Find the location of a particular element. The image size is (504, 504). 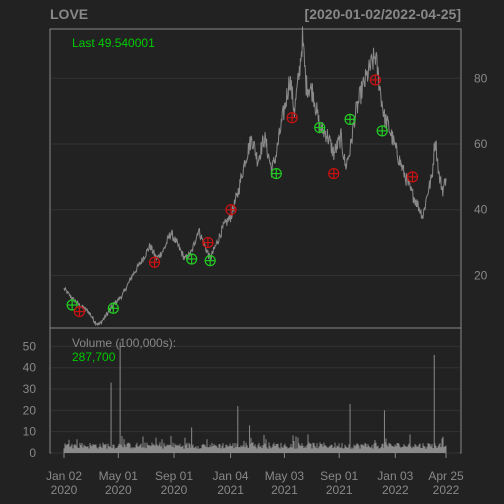

volume-tick-label: 0 is located at coordinates (32, 453).